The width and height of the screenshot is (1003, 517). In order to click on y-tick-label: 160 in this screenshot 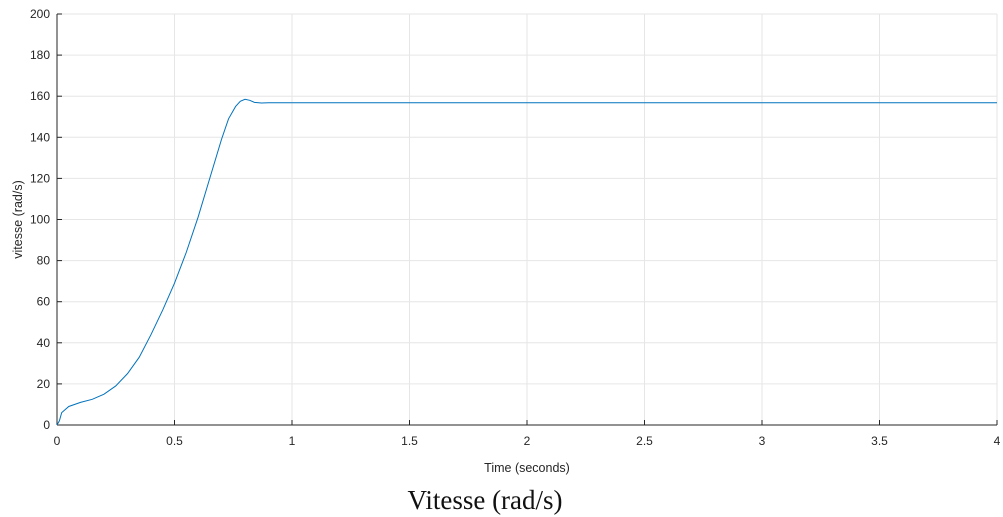, I will do `click(40, 96)`.